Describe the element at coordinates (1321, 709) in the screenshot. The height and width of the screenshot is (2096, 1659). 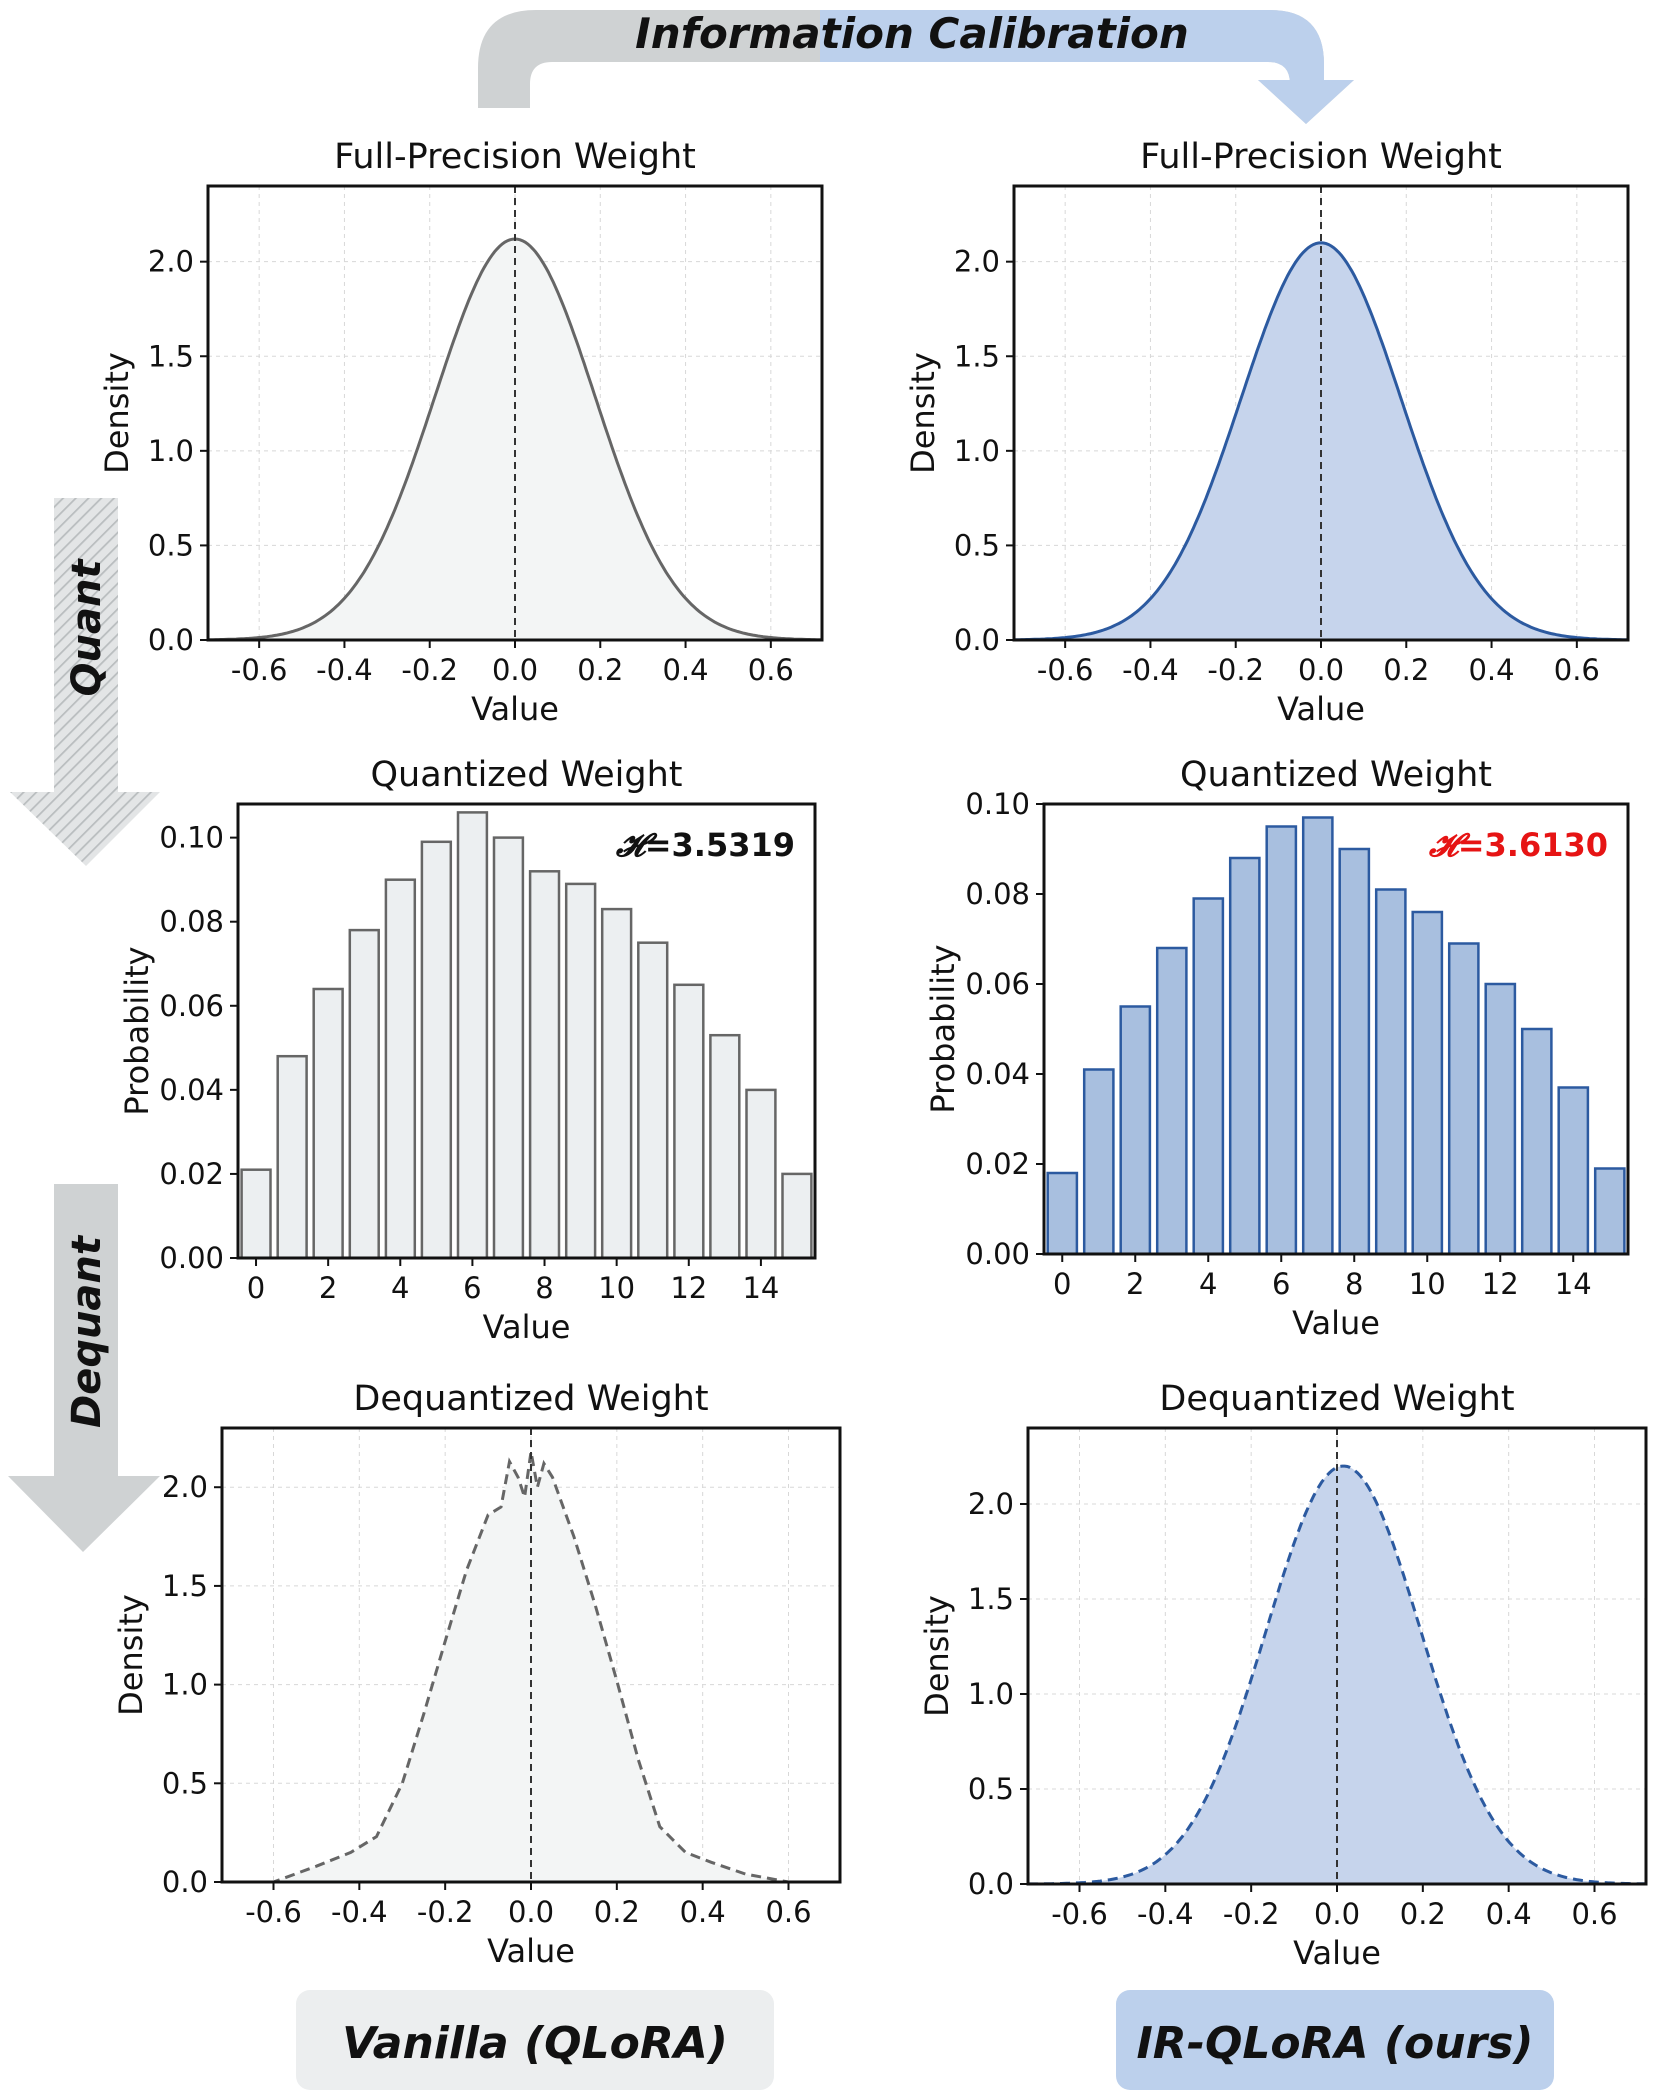
I see `x-axis-label: Value` at that location.